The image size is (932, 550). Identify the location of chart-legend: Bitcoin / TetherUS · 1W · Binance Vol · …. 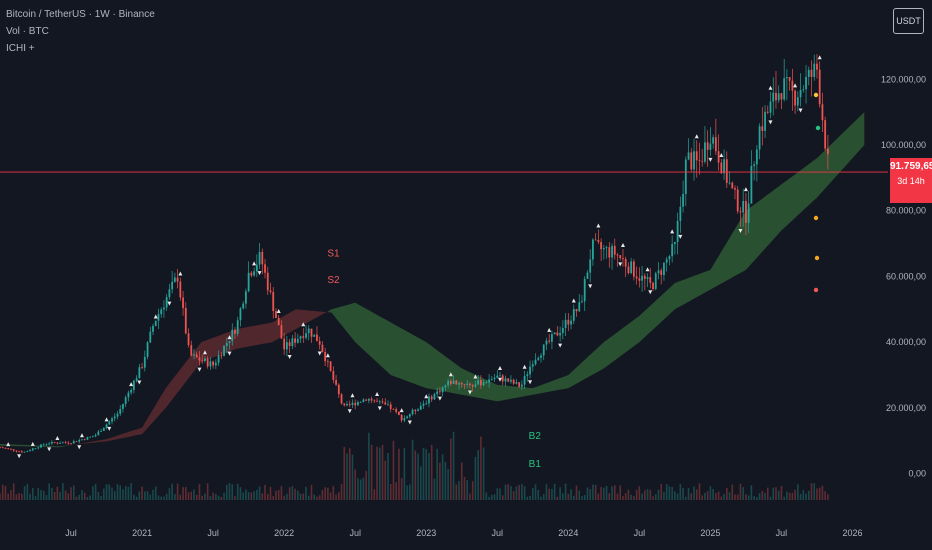
(80, 31).